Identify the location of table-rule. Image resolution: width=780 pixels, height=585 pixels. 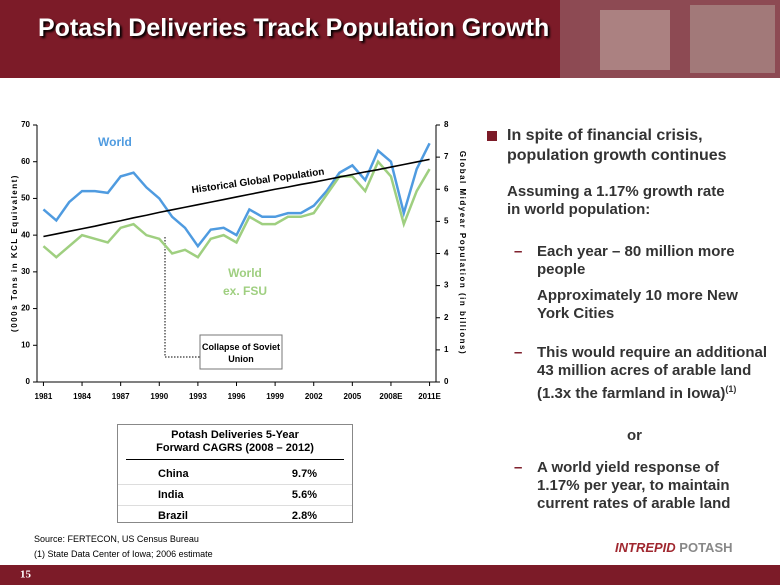
(235, 459).